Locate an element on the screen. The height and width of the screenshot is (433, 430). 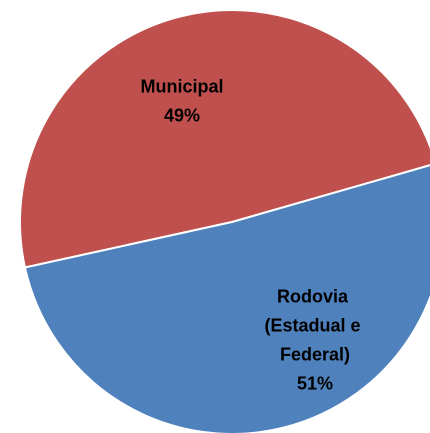
label-line: Rodovia is located at coordinates (315, 296).